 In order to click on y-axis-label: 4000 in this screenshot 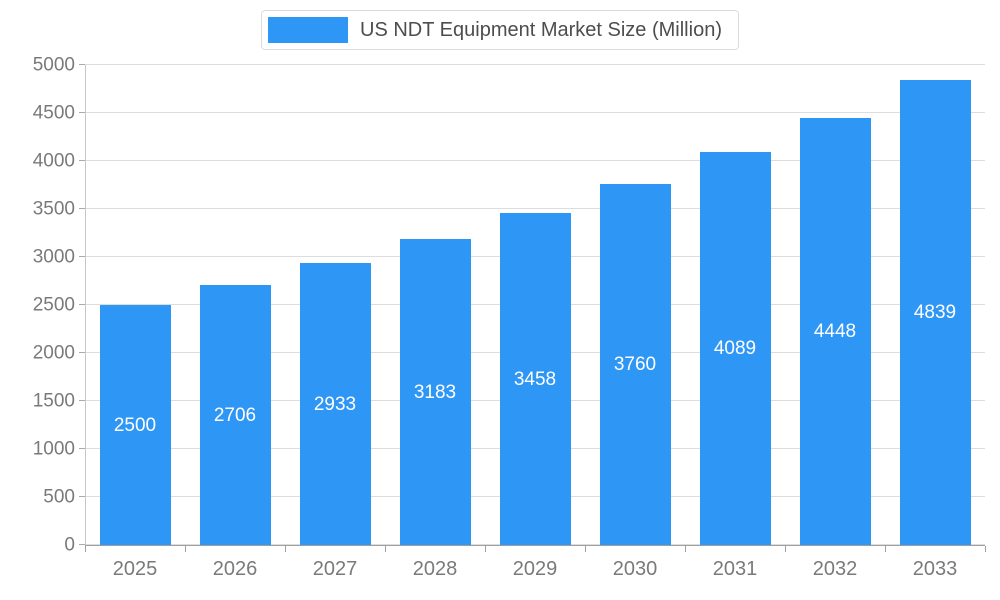, I will do `click(53, 161)`.